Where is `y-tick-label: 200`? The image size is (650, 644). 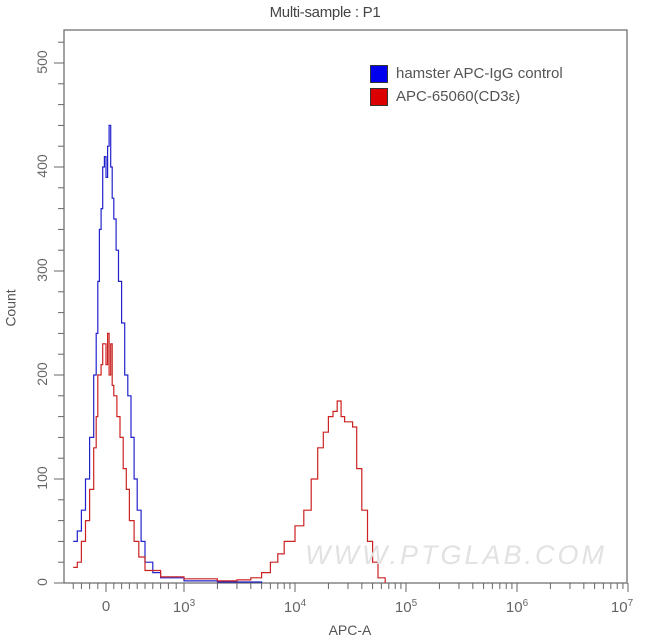
y-tick-label: 200 is located at coordinates (42, 374).